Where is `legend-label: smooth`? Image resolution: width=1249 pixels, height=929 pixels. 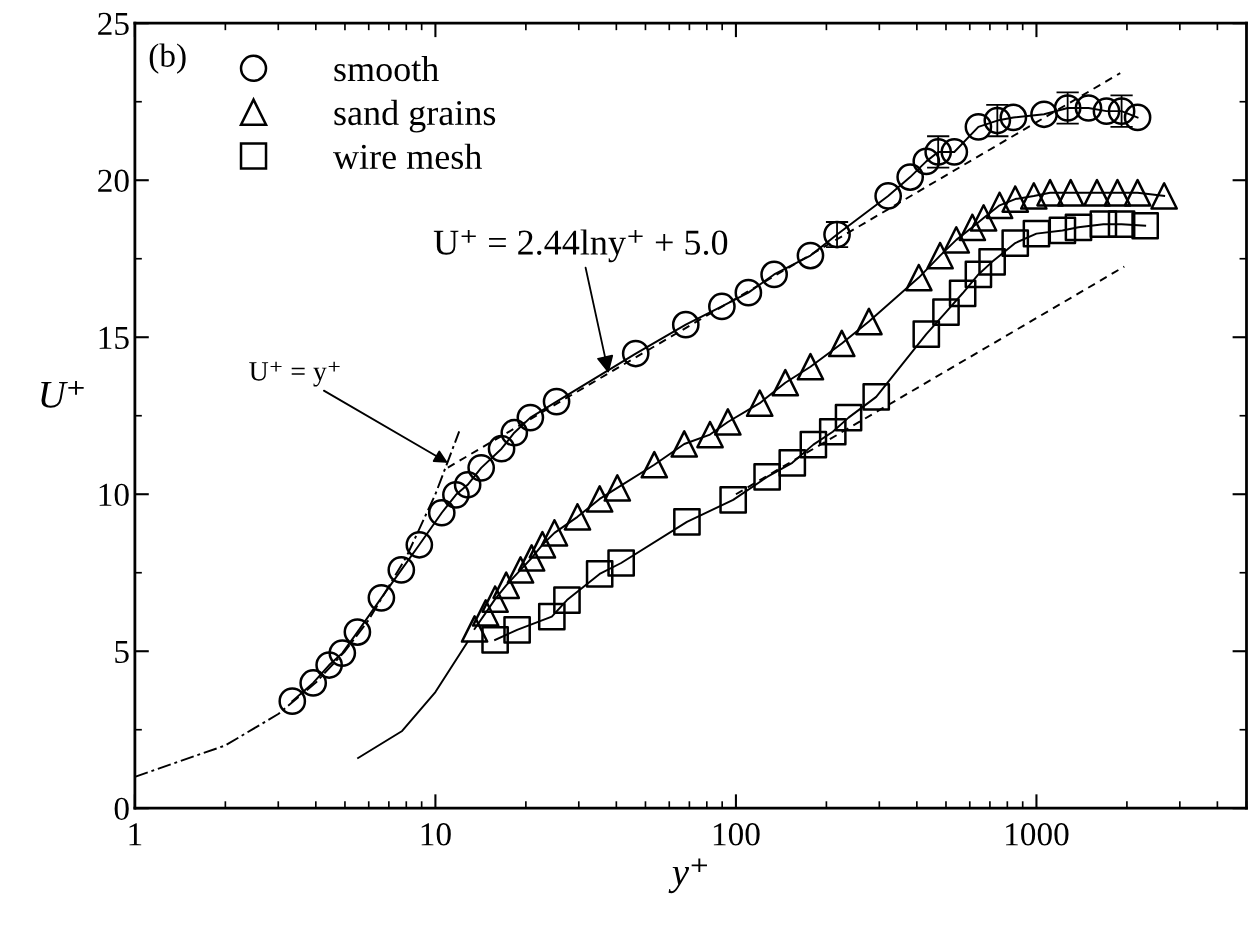
legend-label: smooth is located at coordinates (386, 68).